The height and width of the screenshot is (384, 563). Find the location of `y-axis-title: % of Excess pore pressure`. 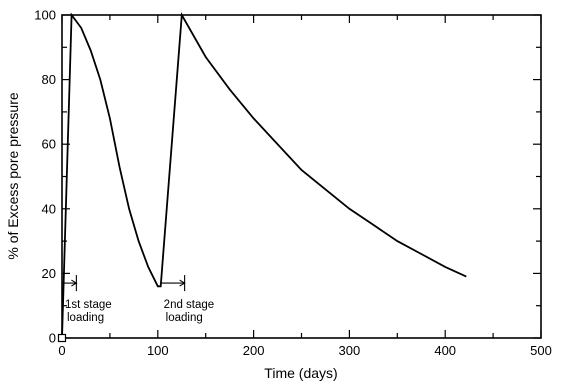

y-axis-title: % of Excess pore pressure is located at coordinates (13, 176).